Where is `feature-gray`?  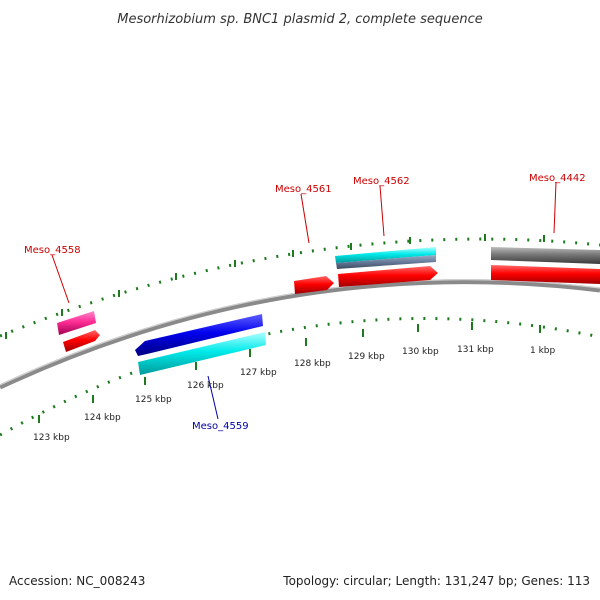 feature-gray is located at coordinates (545, 255).